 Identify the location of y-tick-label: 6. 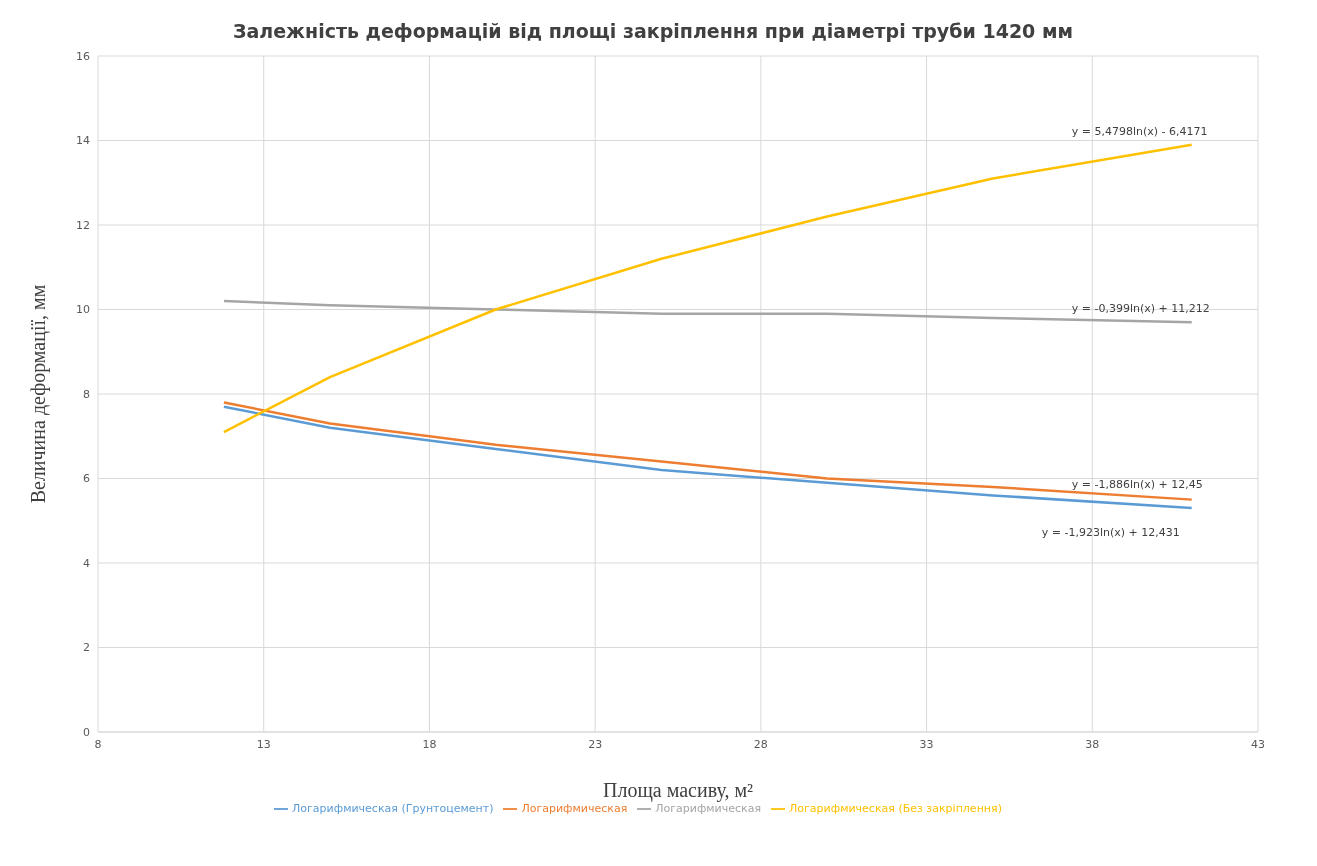
(86, 479).